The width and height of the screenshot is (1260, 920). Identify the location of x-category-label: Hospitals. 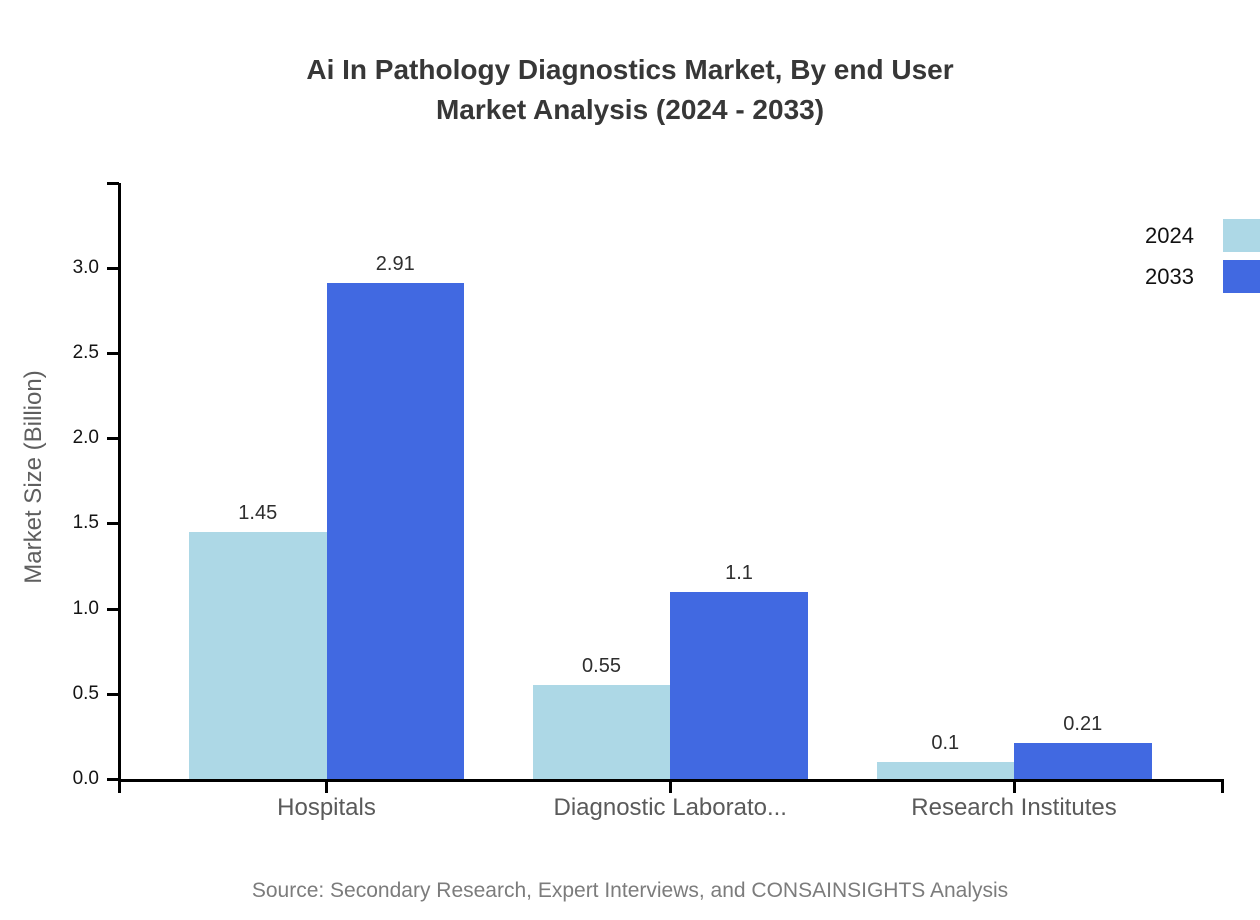
(326, 807).